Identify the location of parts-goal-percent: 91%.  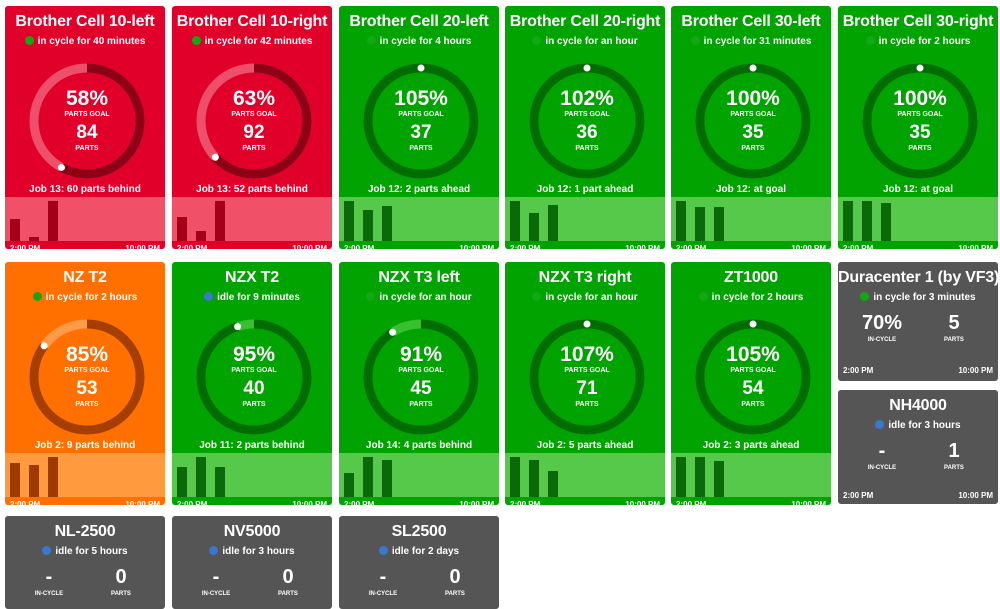
(421, 354).